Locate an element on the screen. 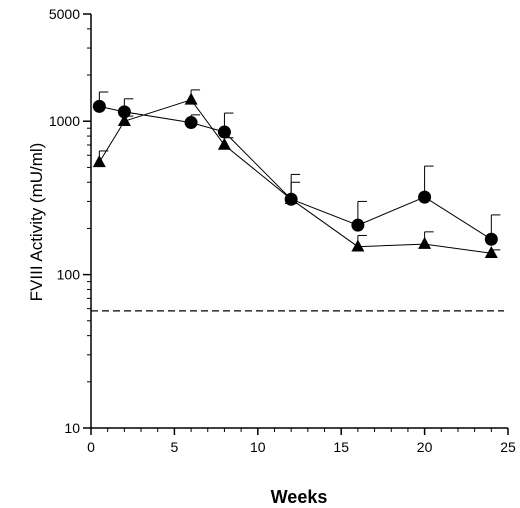  y-axis-title: FVIII Activity (mU/ml) is located at coordinates (36, 222).